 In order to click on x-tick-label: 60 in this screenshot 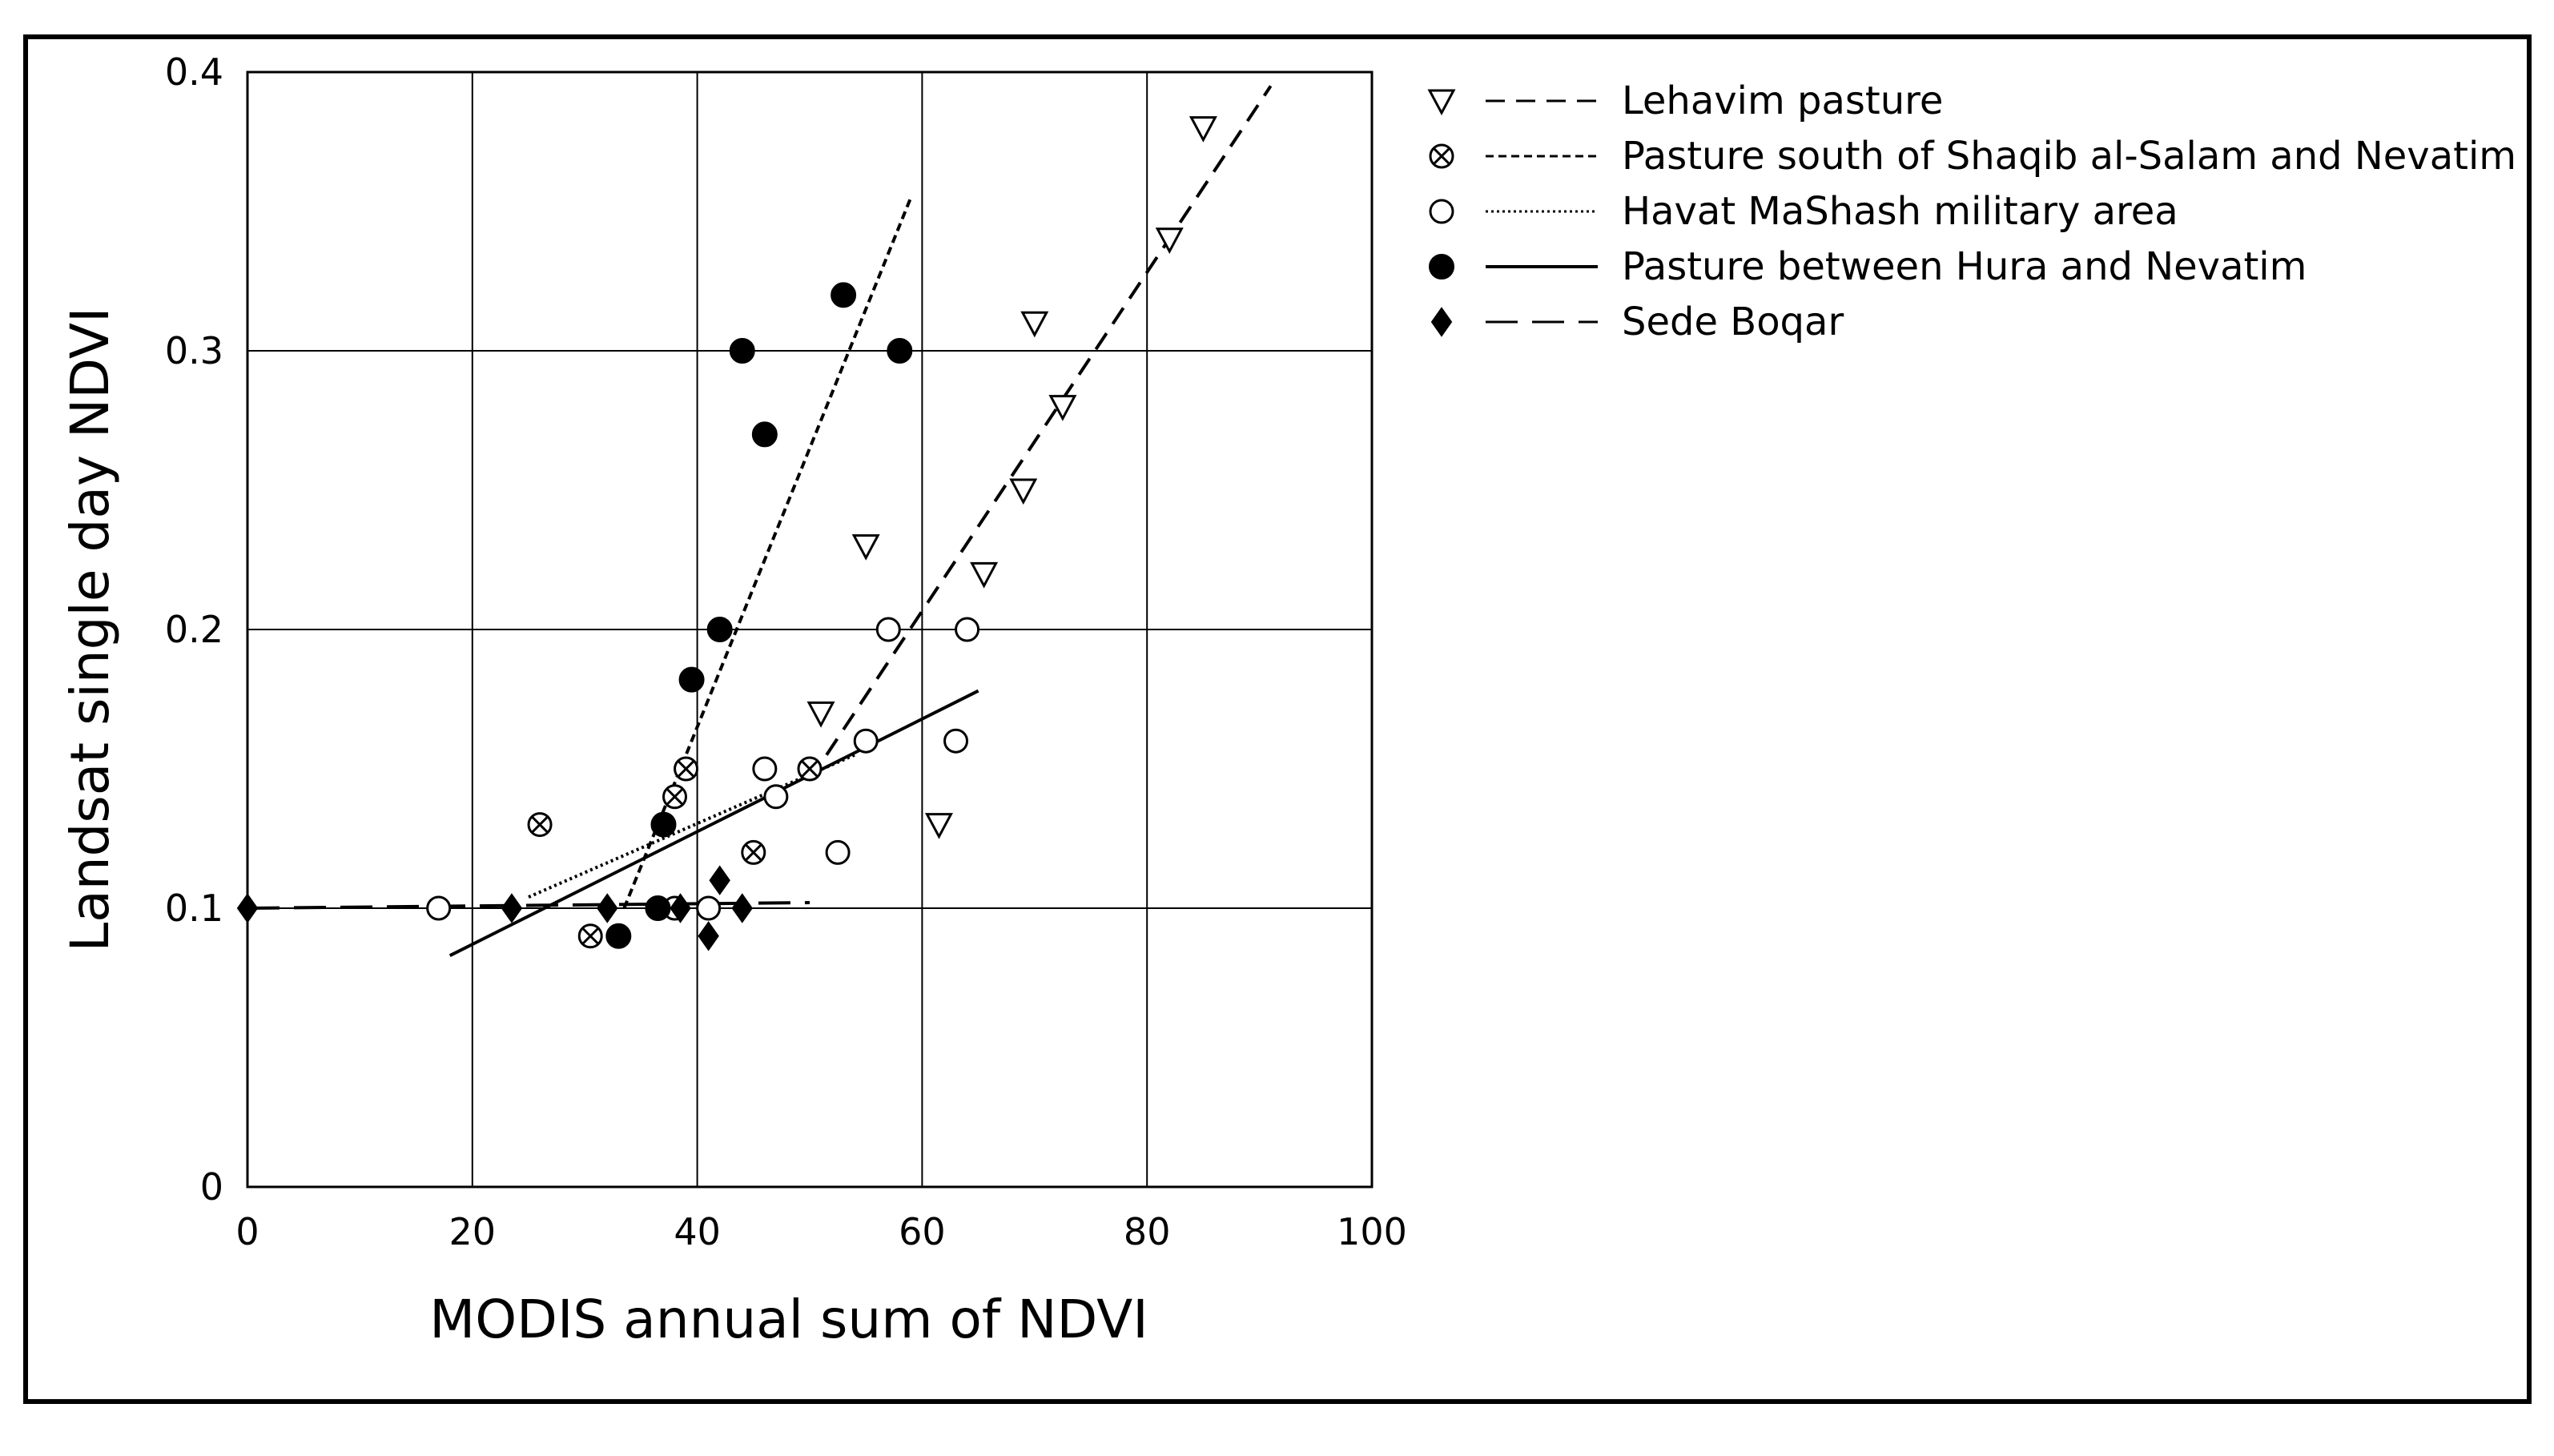, I will do `click(922, 1231)`.